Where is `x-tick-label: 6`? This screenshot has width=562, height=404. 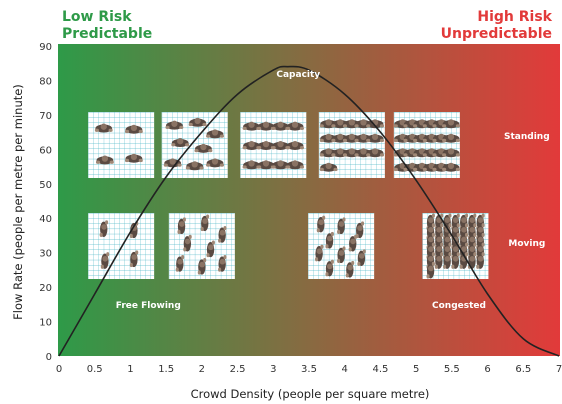 x-tick-label: 6 is located at coordinates (487, 369).